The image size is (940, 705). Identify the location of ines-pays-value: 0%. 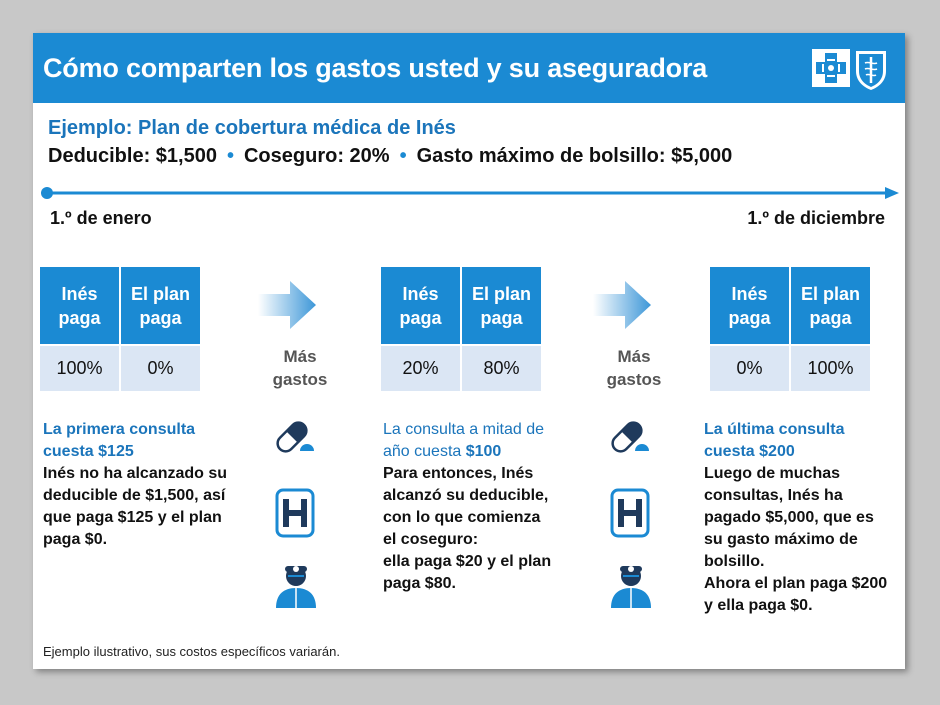
(749, 368).